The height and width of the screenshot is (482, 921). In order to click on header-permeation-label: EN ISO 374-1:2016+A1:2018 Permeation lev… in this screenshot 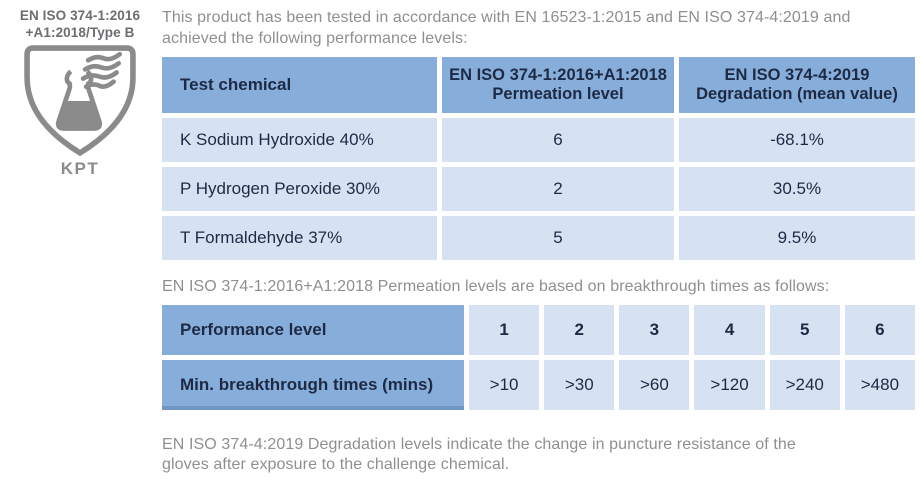, I will do `click(558, 84)`.